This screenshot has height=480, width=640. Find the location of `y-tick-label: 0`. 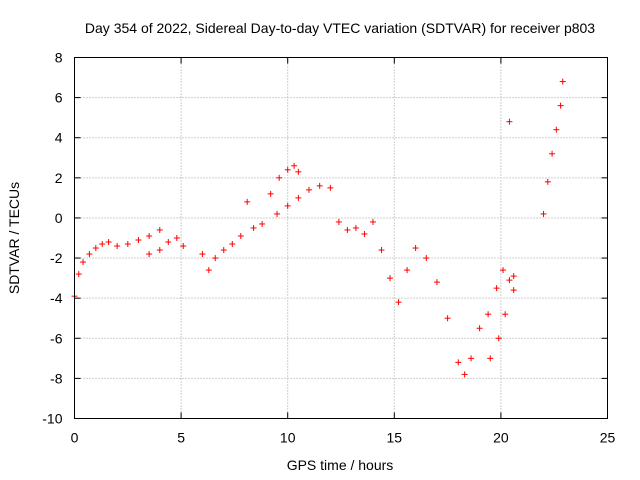

y-tick-label: 0 is located at coordinates (59, 218).